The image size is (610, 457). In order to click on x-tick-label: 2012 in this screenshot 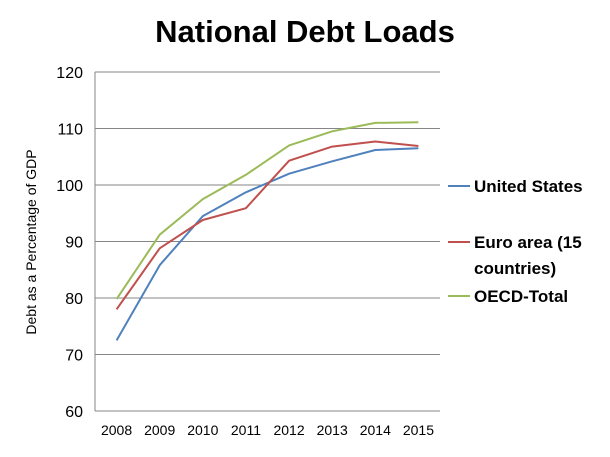, I will do `click(288, 430)`.